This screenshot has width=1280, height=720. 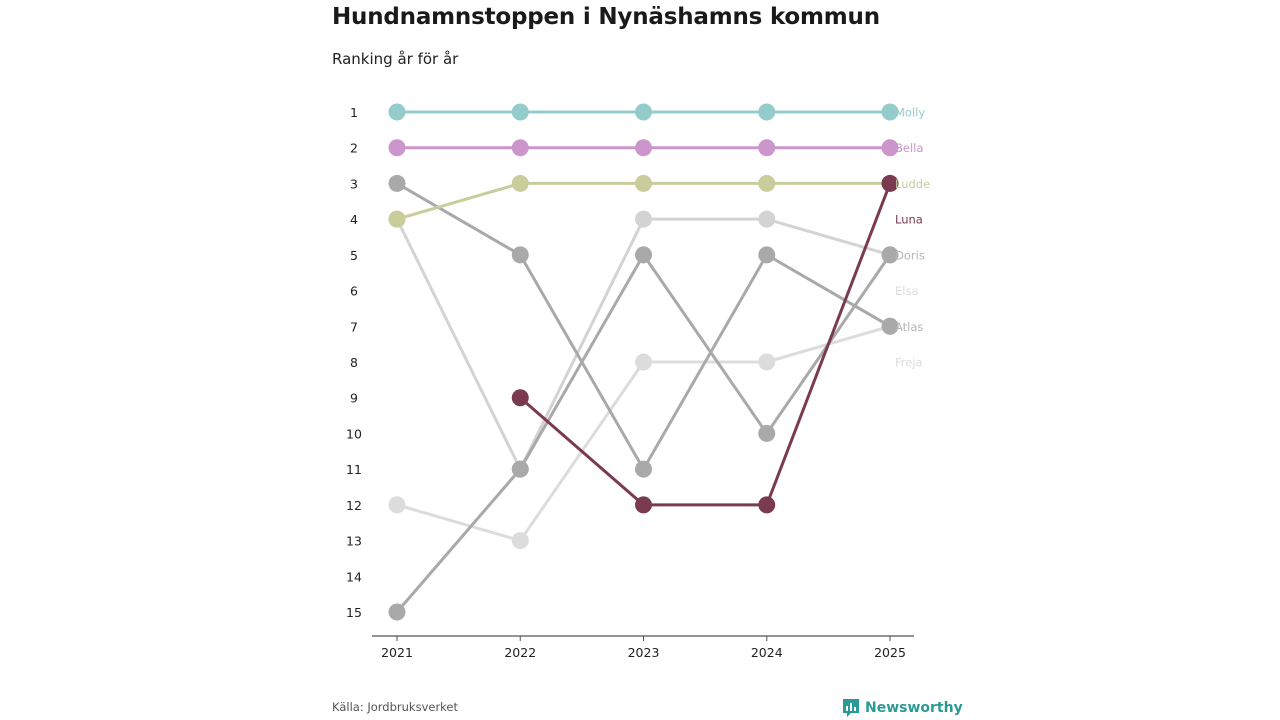 What do you see at coordinates (909, 363) in the screenshot?
I see `legend-label-freja: Freja` at bounding box center [909, 363].